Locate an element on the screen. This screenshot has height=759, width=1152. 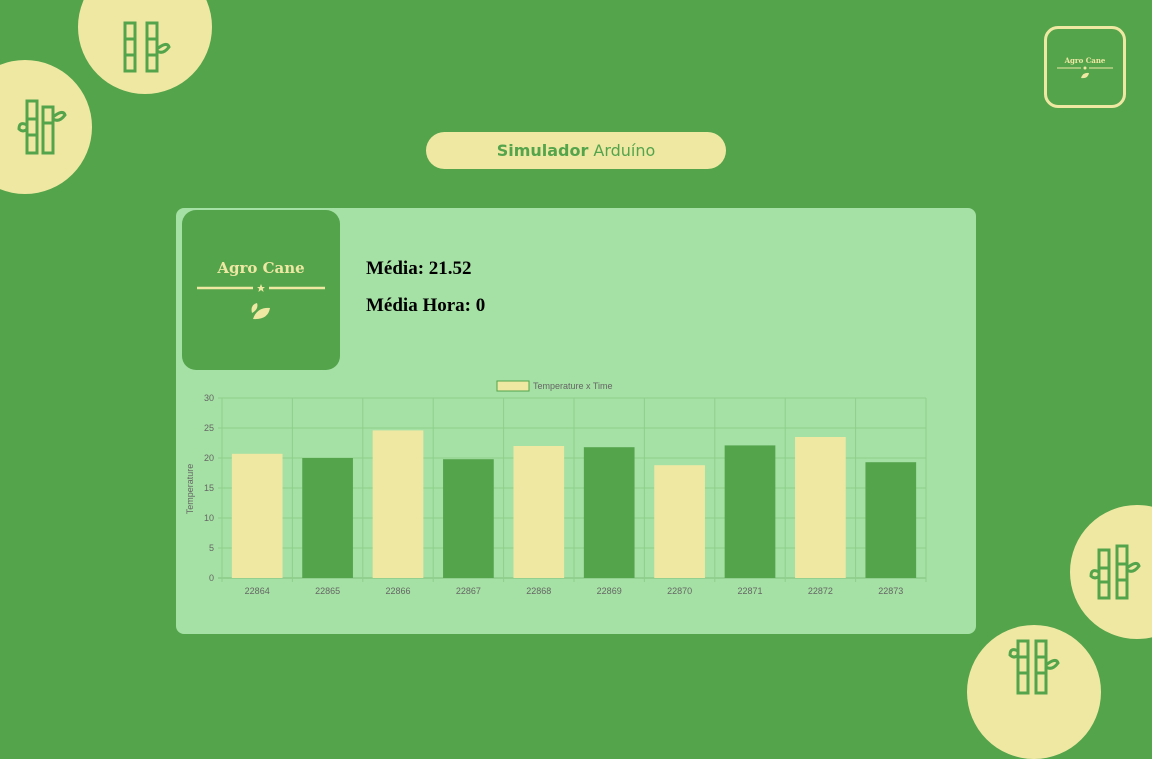
corner-logo: Agro Cane is located at coordinates (1085, 67).